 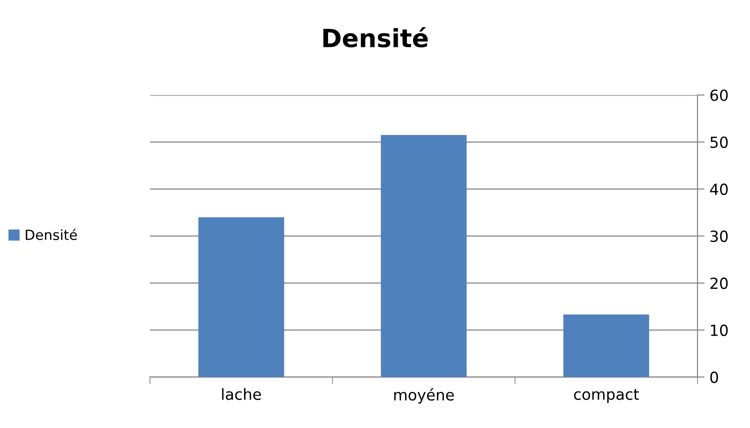 What do you see at coordinates (719, 284) in the screenshot?
I see `y-tick-label: 20` at bounding box center [719, 284].